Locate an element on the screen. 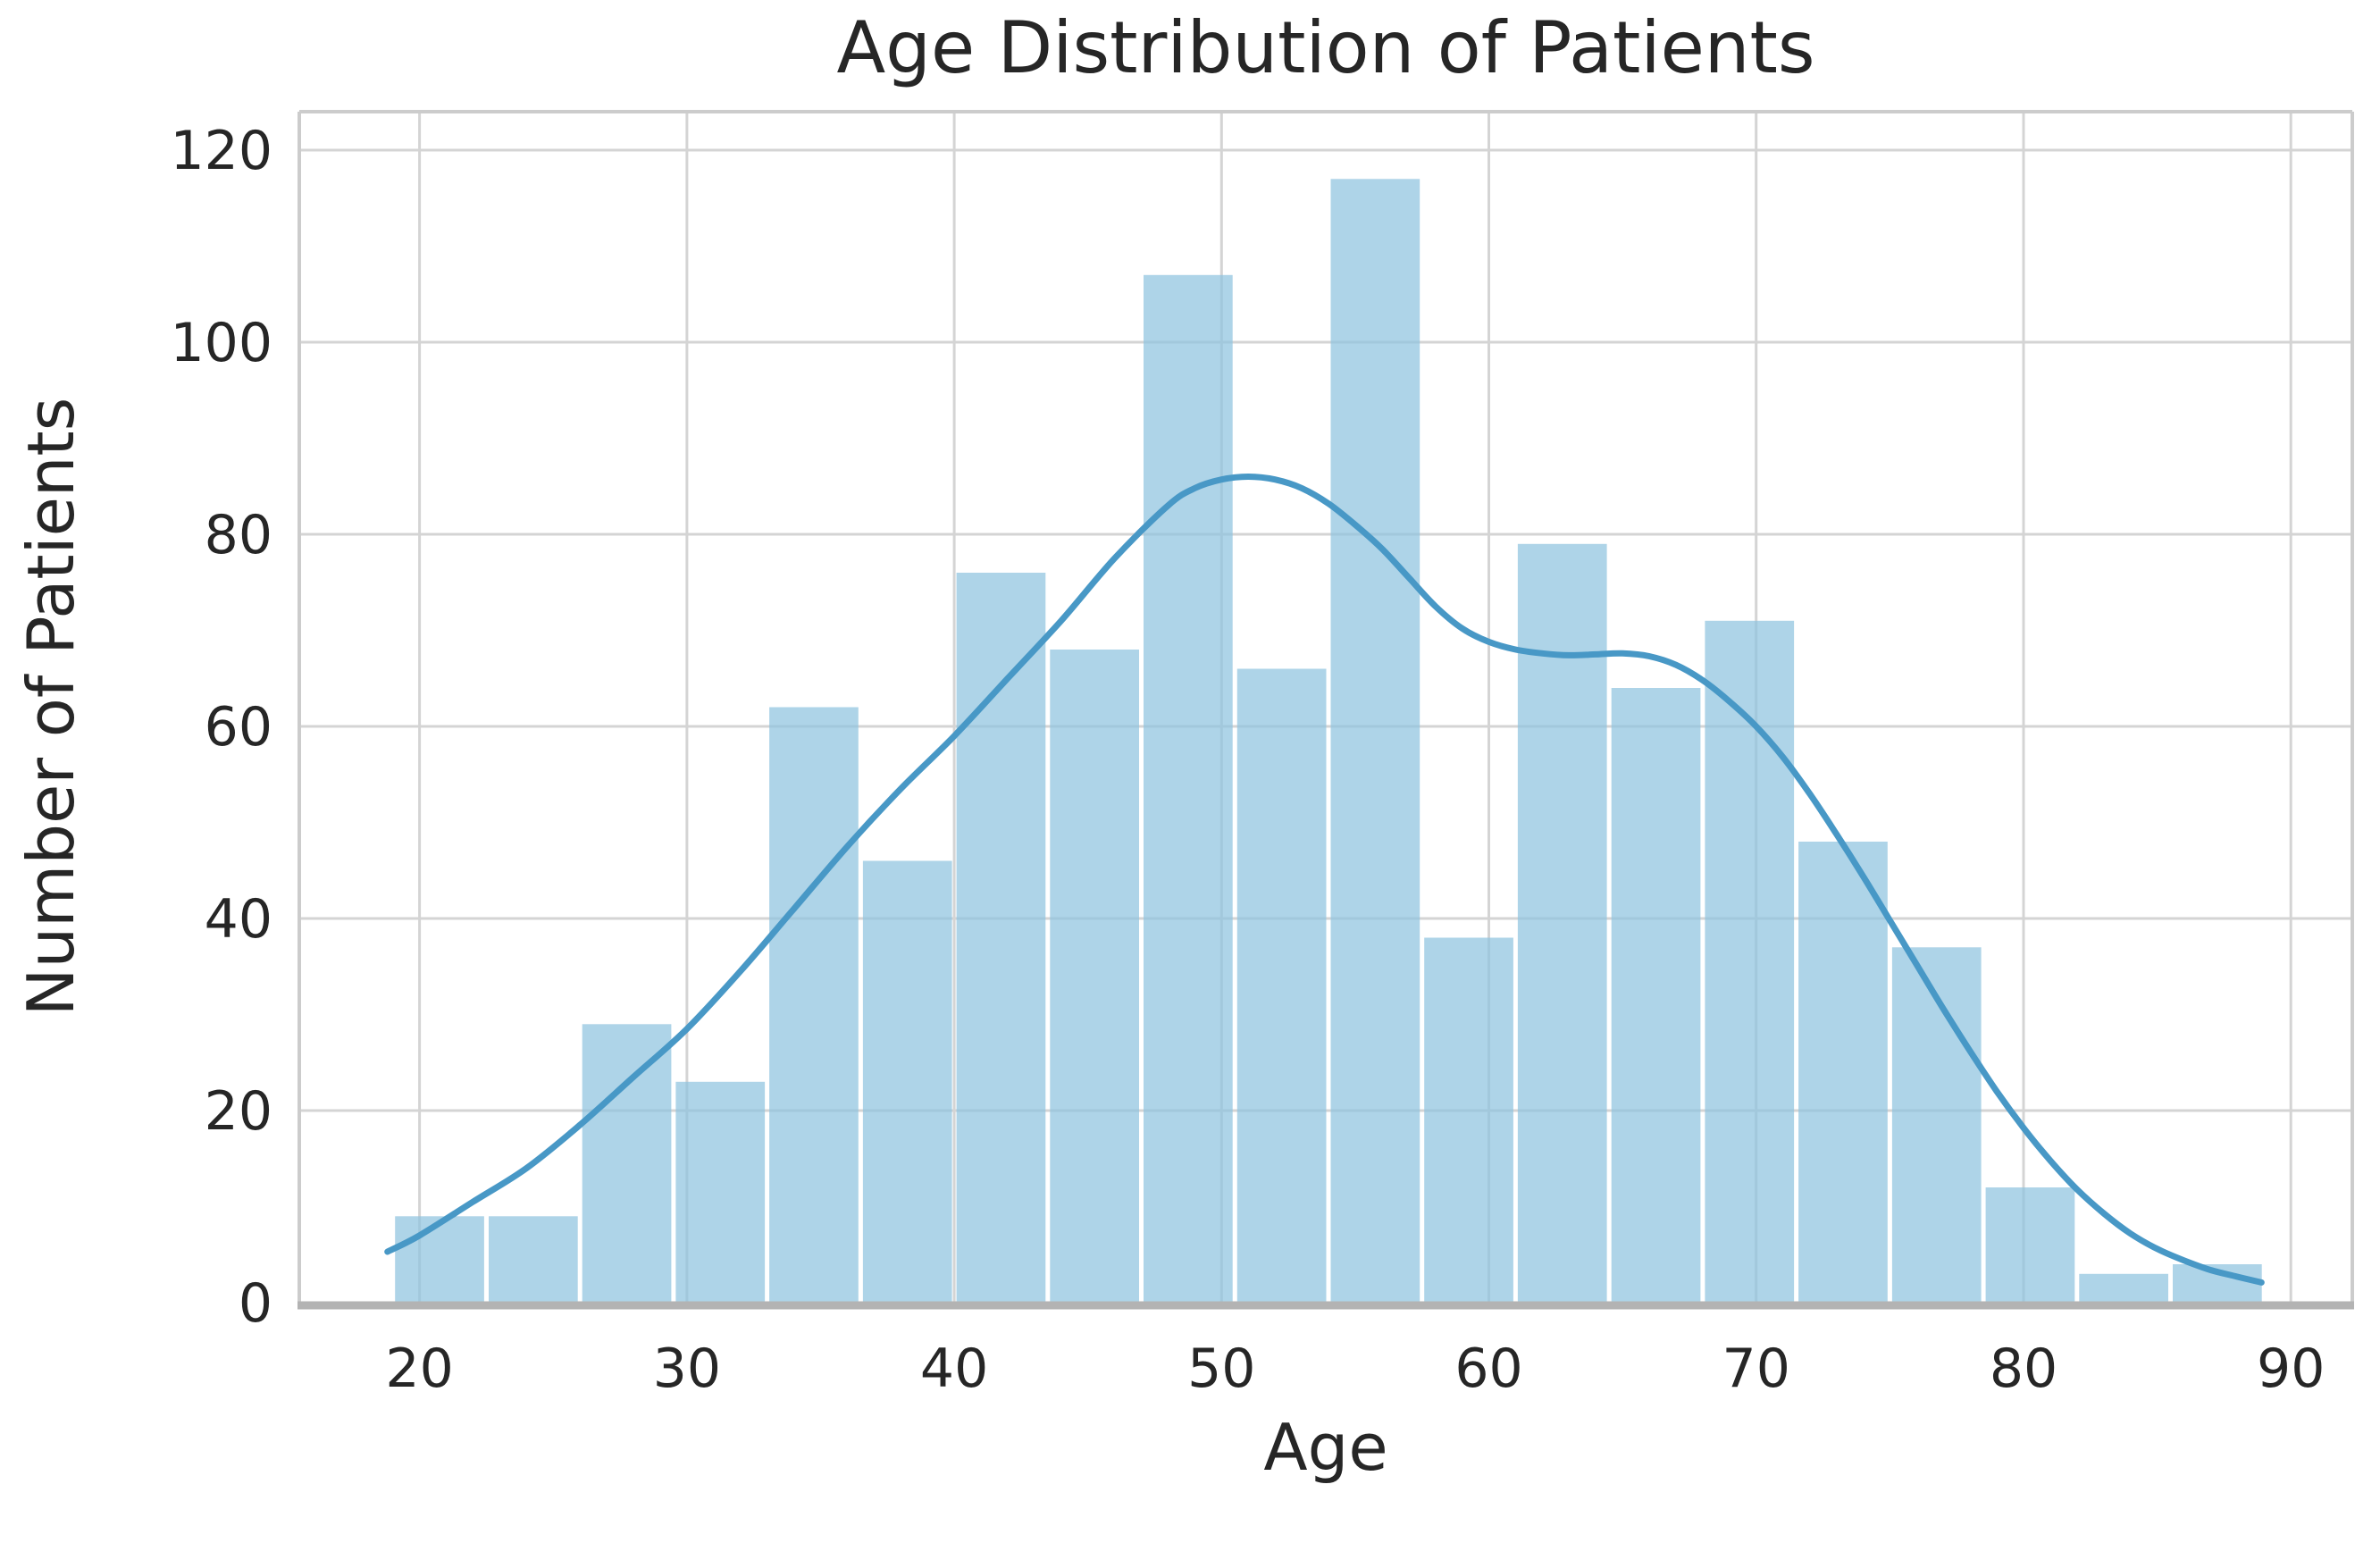 The image size is (2380, 1543). x-tick-label: 40 is located at coordinates (954, 1369).